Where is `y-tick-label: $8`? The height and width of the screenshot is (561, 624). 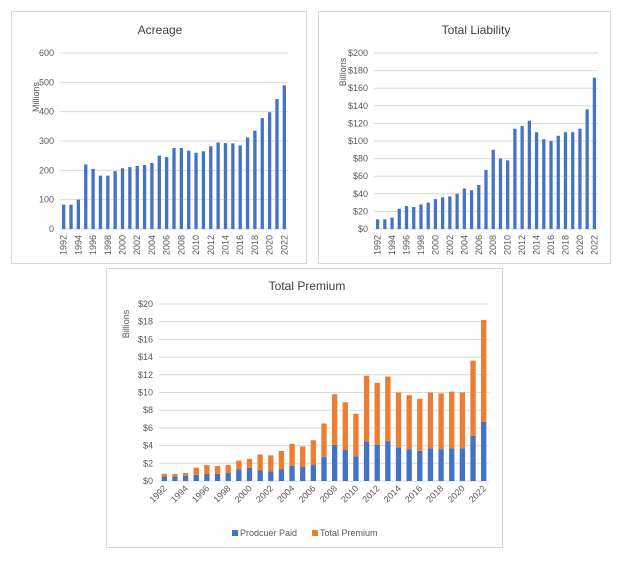
y-tick-label: $8 is located at coordinates (148, 410).